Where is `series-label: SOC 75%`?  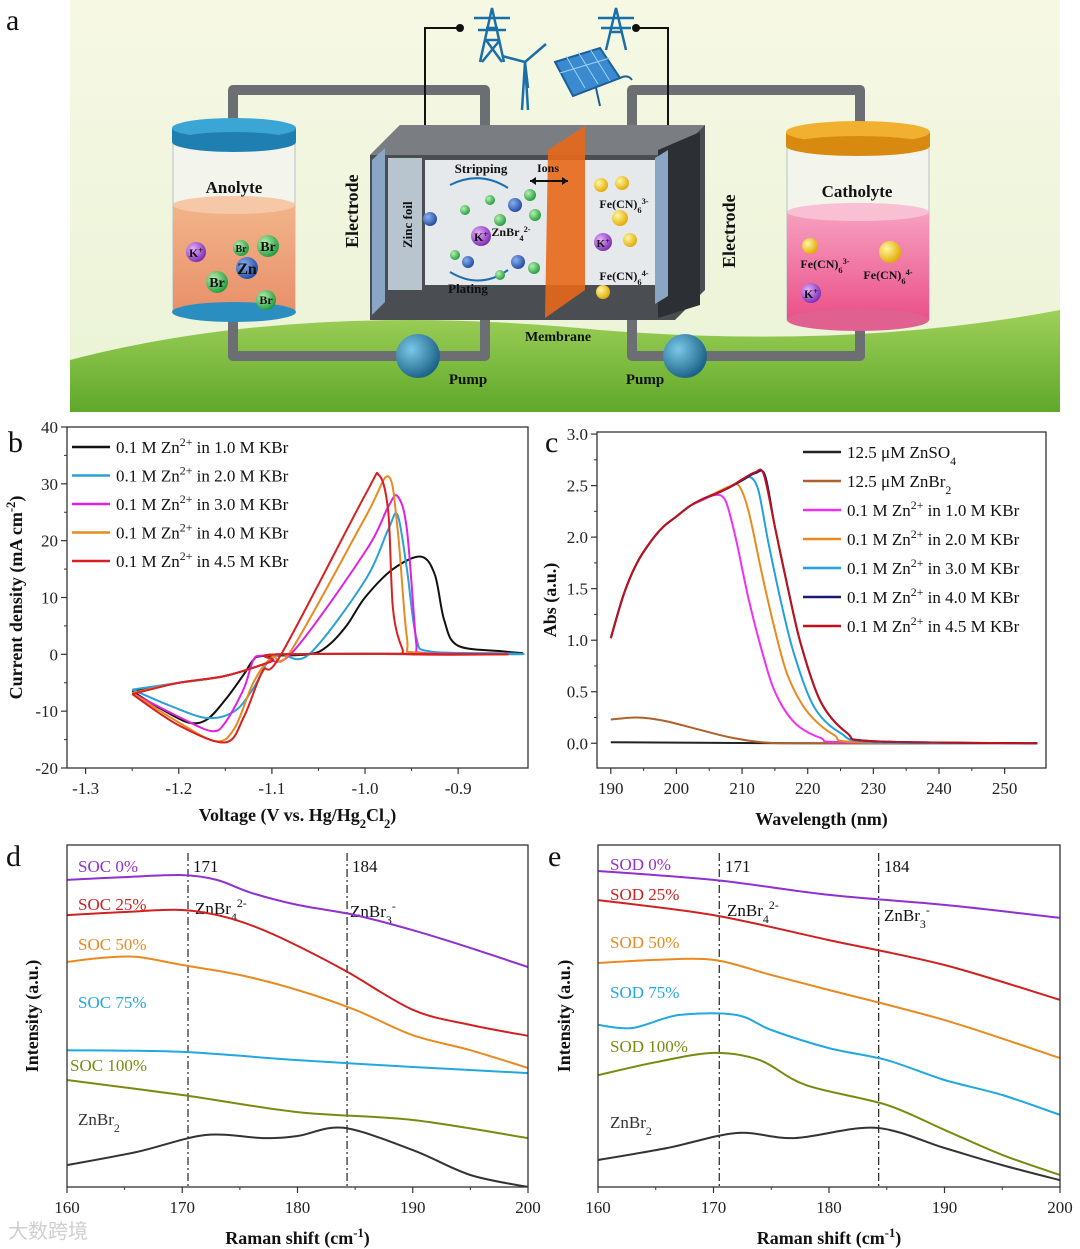 series-label: SOC 75% is located at coordinates (112, 1002).